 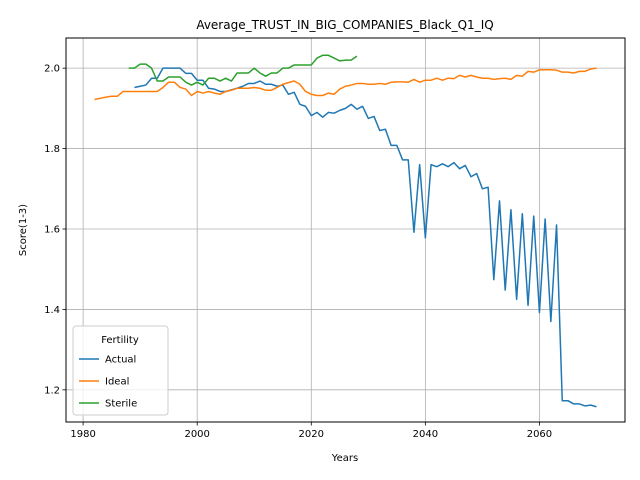 I want to click on series-line-ideal, so click(x=345, y=84).